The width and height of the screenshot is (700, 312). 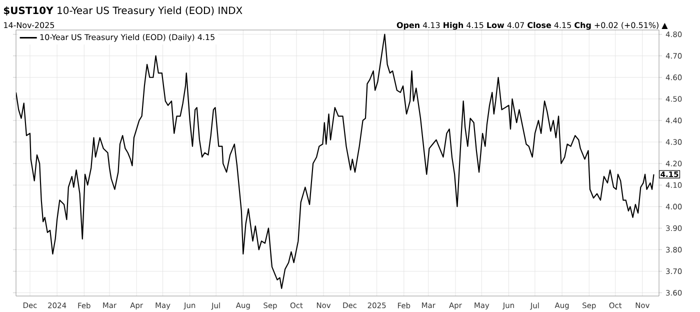 I want to click on chart-title: $UST10Y 10-Year US Treasury Yield (EOD) INDX, so click(x=123, y=11).